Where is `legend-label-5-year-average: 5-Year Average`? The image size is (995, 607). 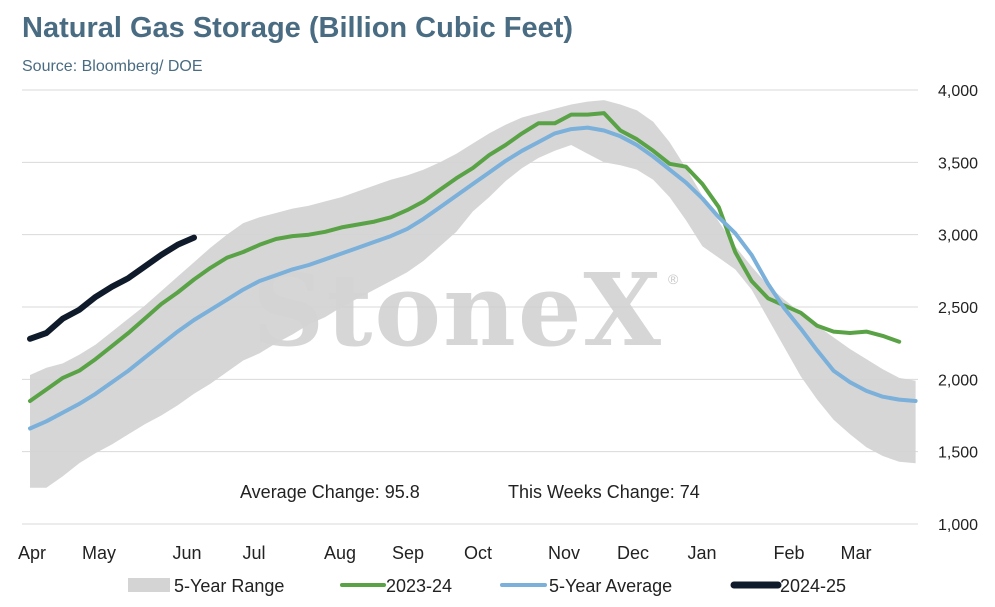
legend-label-5-year-average: 5-Year Average is located at coordinates (610, 586).